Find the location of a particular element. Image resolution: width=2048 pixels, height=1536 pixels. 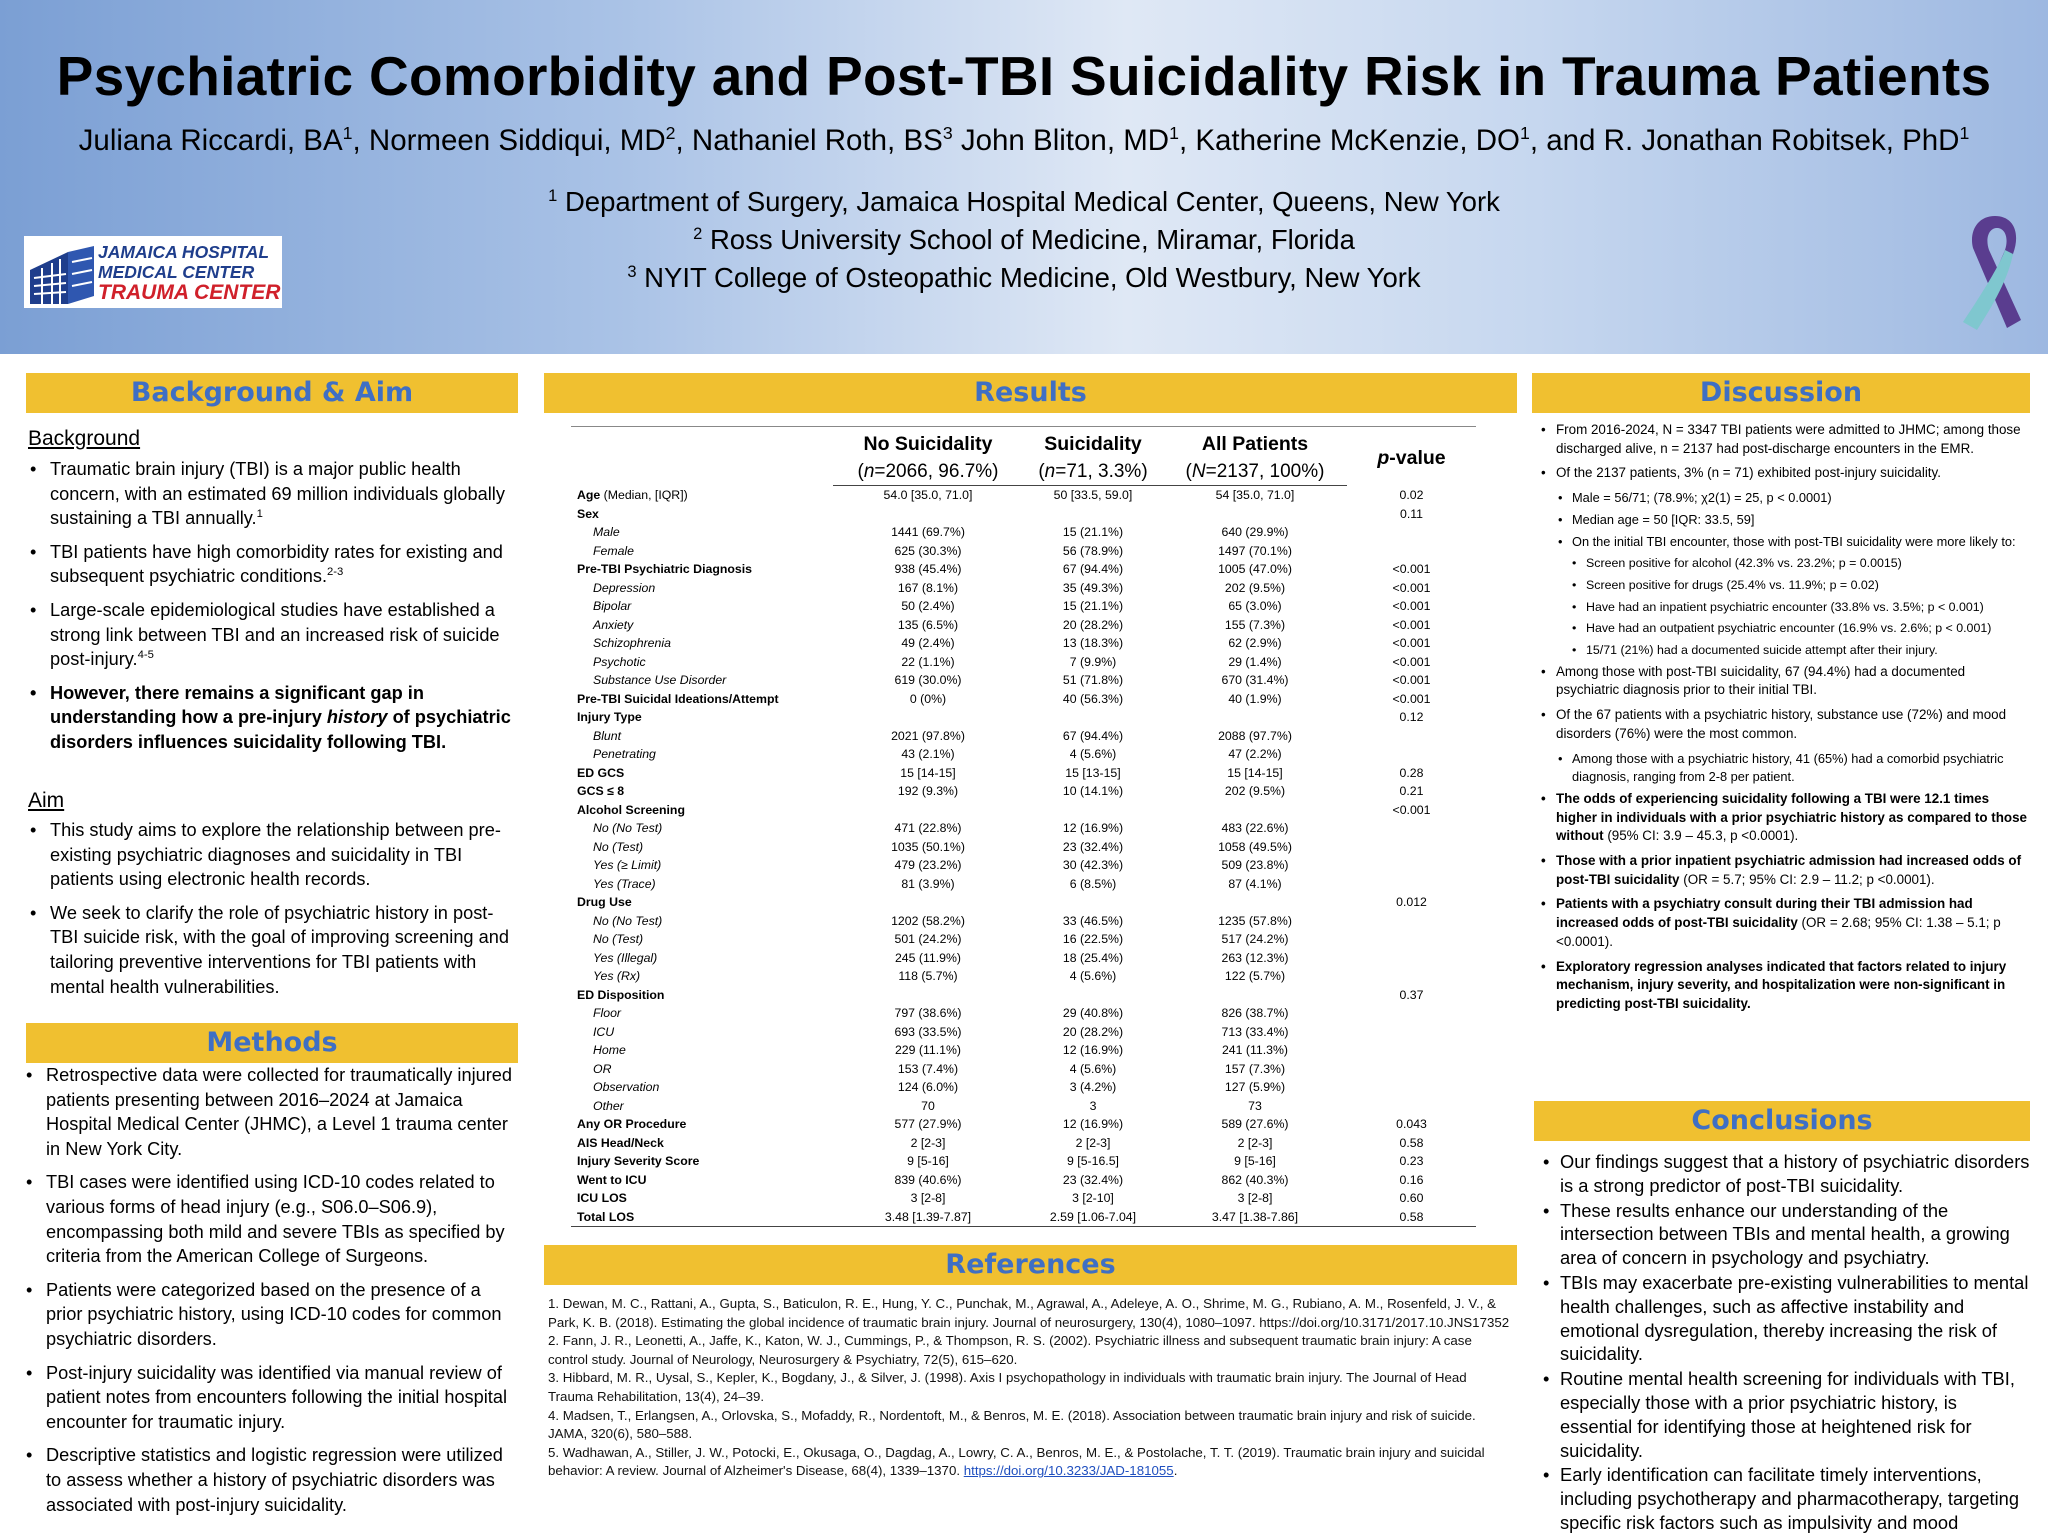

p-value-cell: 0.21 is located at coordinates (1411, 791).